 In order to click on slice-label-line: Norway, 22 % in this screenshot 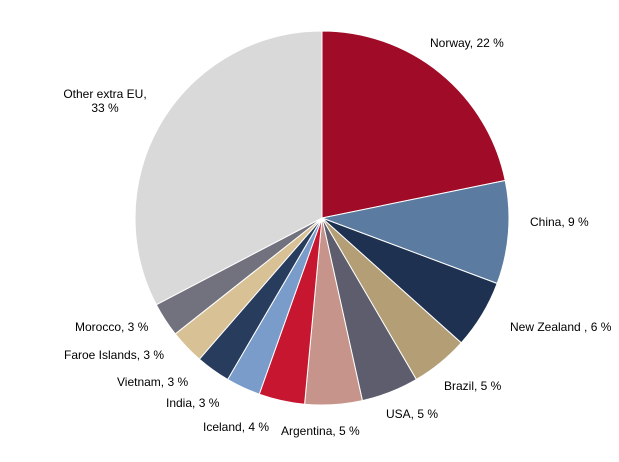, I will do `click(467, 43)`.